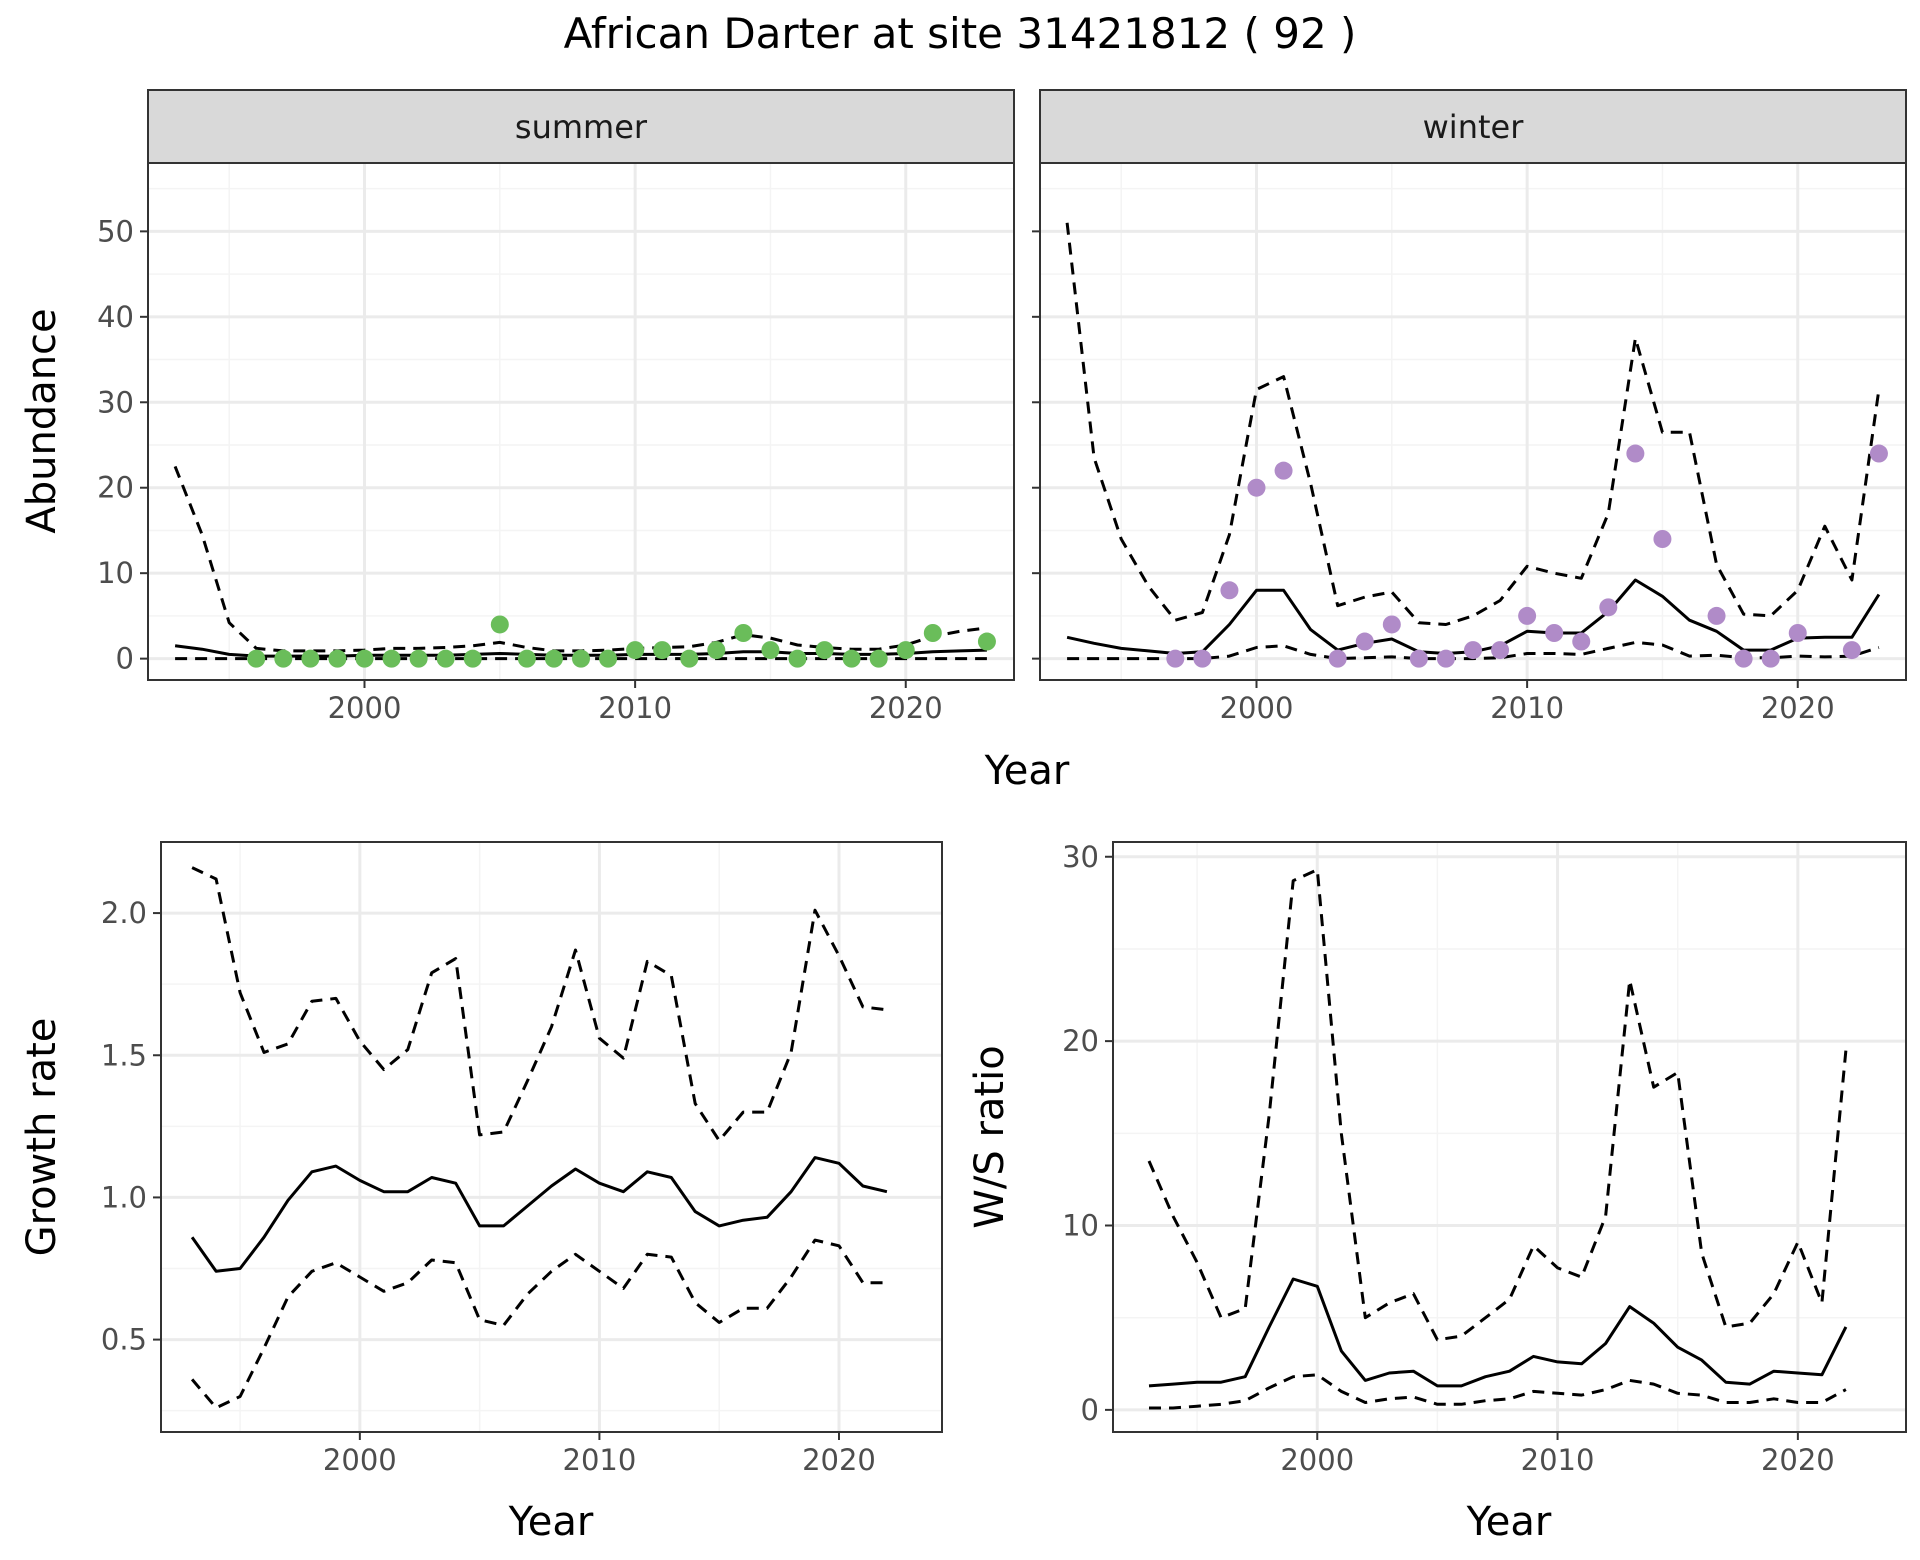 The height and width of the screenshot is (1560, 1920). Describe the element at coordinates (124, 1197) in the screenshot. I see `y-tick-label: 1.0` at that location.